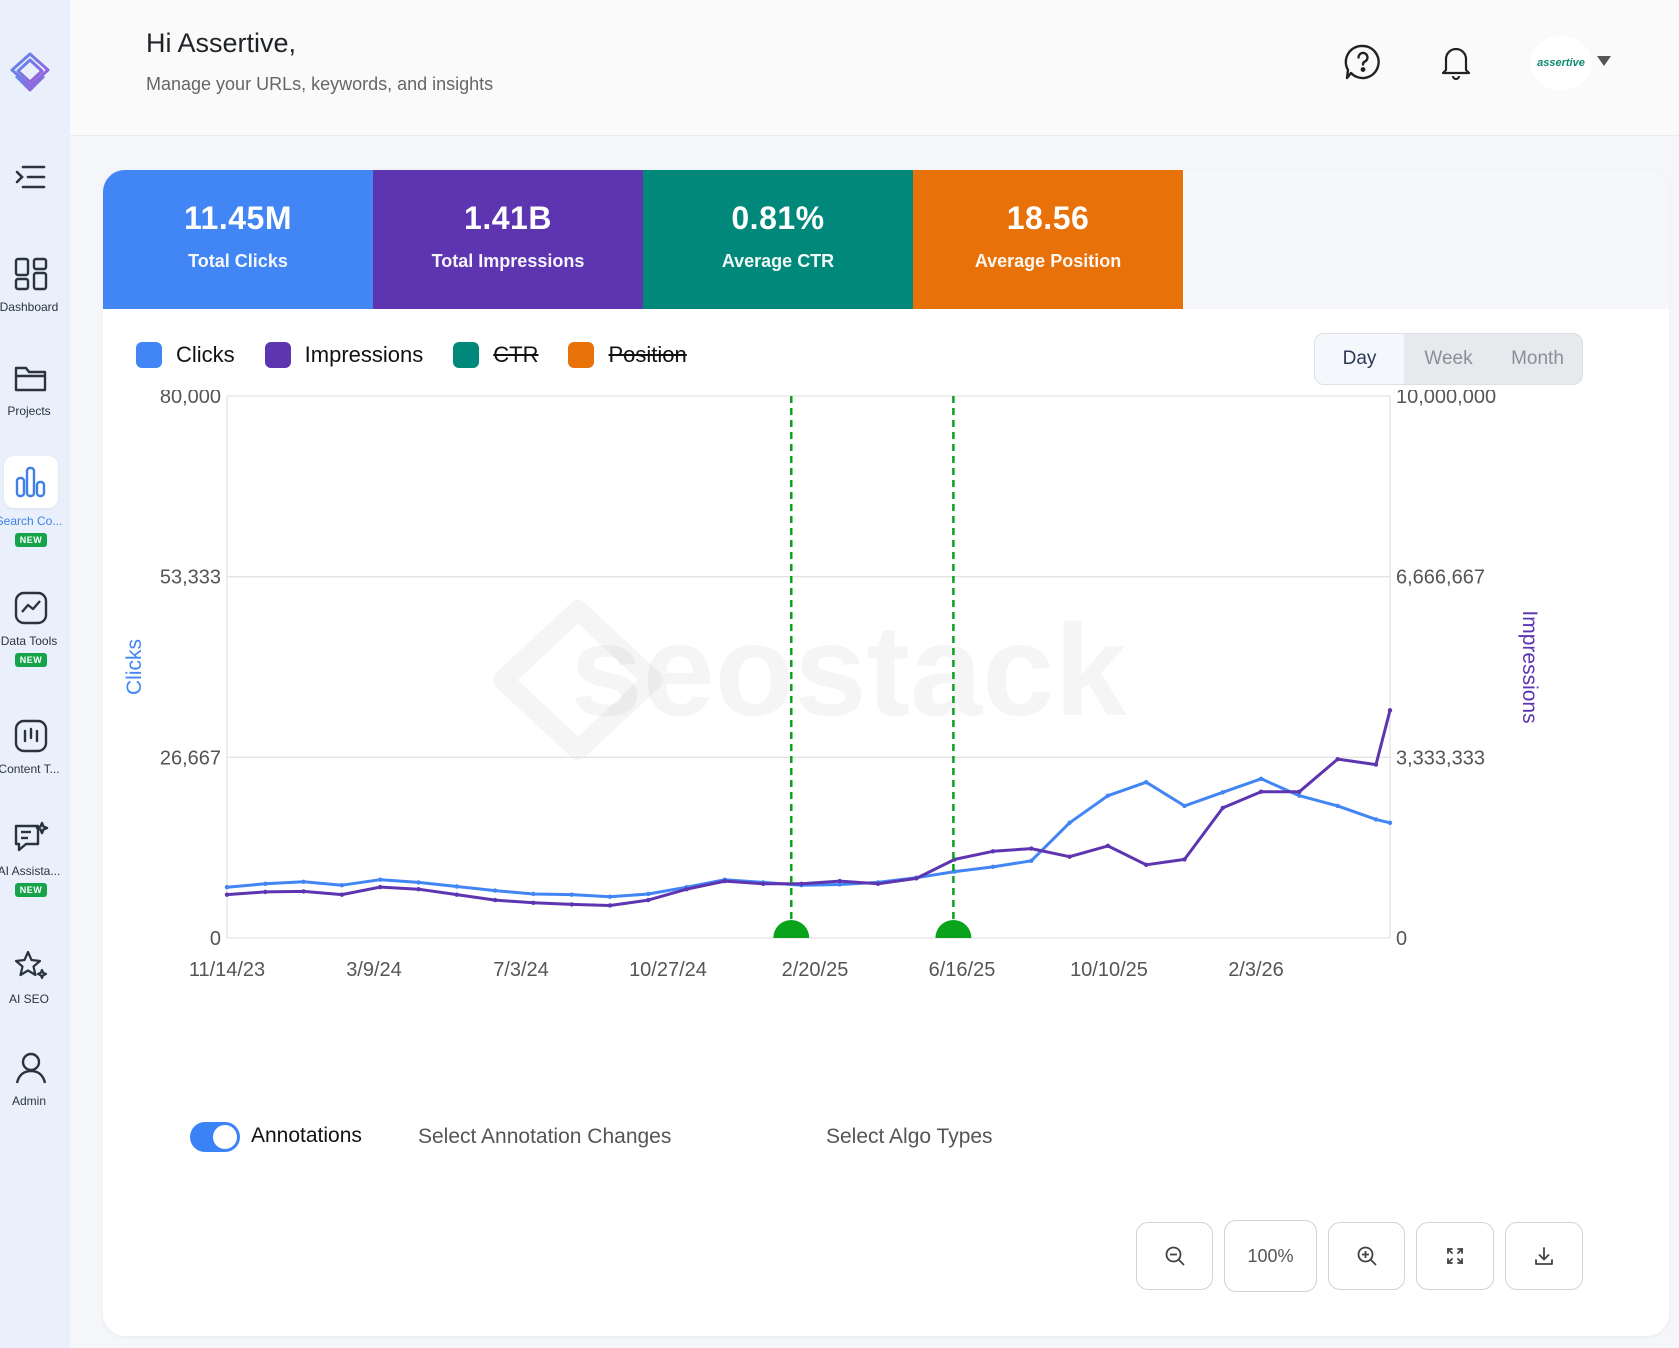  Describe the element at coordinates (1604, 61) in the screenshot. I see `chevron-down-icon` at that location.